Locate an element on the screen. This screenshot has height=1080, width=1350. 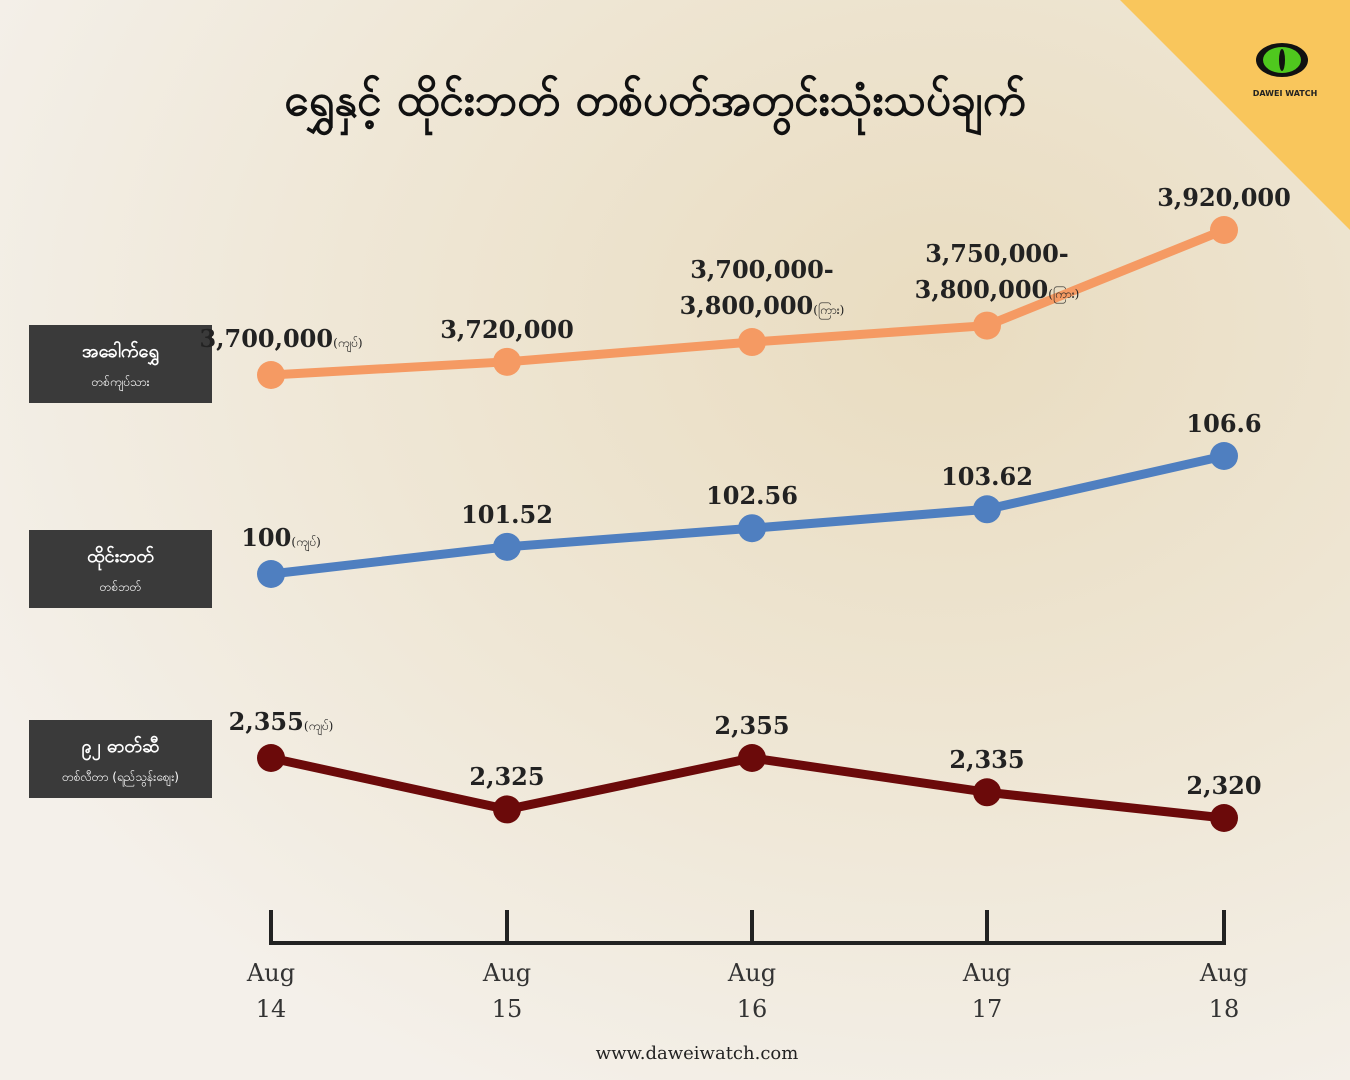
value-label: 106.6 is located at coordinates (1224, 424).